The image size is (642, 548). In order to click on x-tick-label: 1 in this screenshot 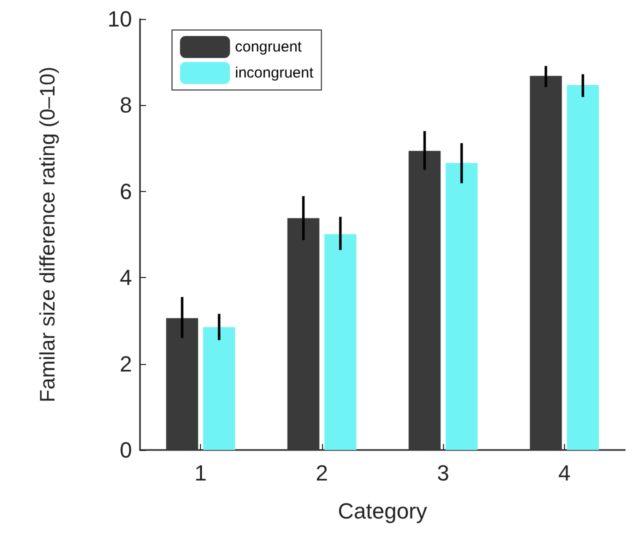, I will do `click(200, 473)`.